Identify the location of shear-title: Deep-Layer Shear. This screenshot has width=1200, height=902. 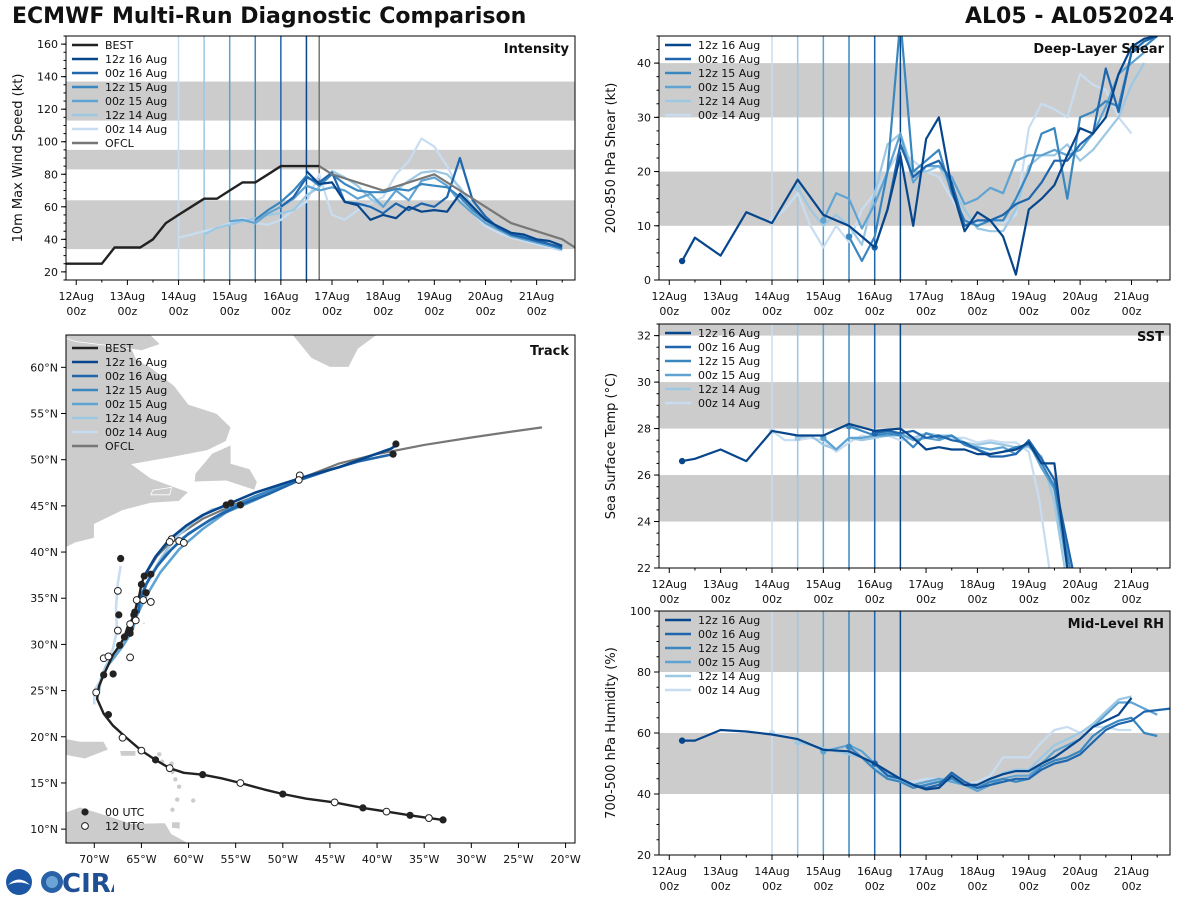
(1098, 49).